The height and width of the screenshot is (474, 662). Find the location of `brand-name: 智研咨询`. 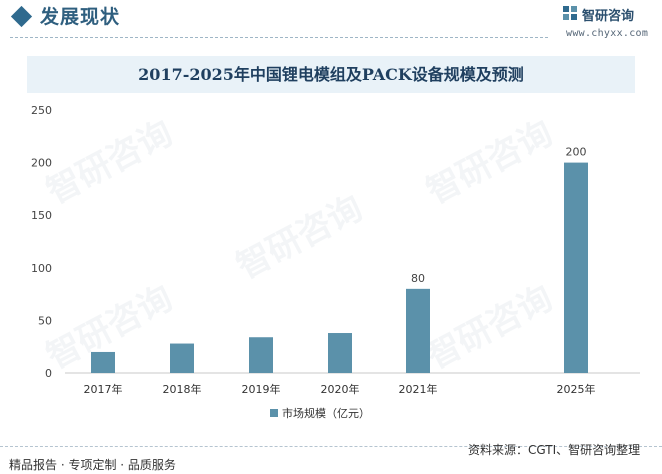

brand-name: 智研咨询 is located at coordinates (608, 16).